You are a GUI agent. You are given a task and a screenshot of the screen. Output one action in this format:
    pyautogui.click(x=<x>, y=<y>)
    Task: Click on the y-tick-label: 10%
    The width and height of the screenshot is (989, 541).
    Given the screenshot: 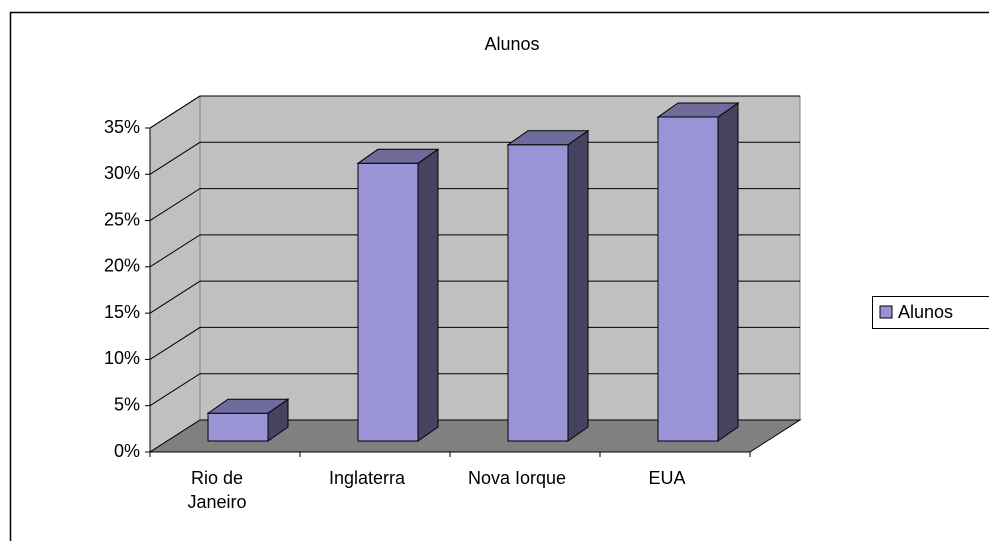 What is the action you would take?
    pyautogui.click(x=122, y=358)
    